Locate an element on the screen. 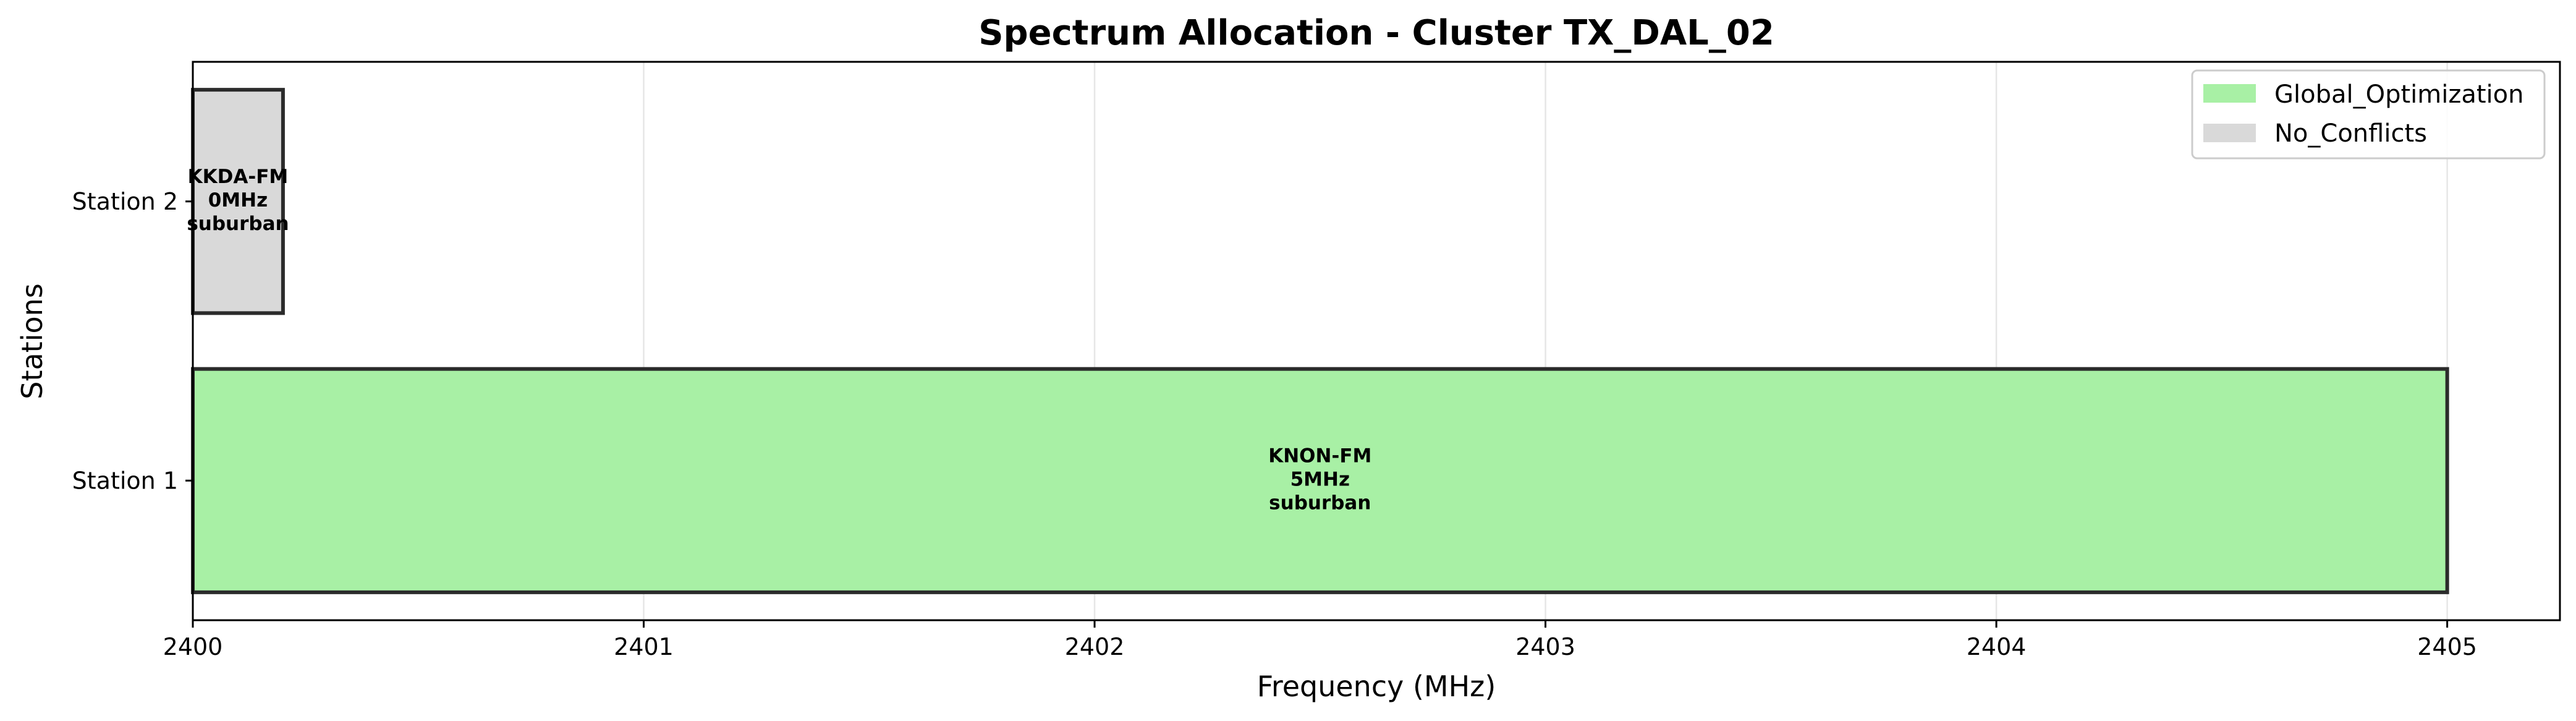 This screenshot has height=721, width=2576. legend-label-no-conflicts: No_Conflicts is located at coordinates (2350, 133).